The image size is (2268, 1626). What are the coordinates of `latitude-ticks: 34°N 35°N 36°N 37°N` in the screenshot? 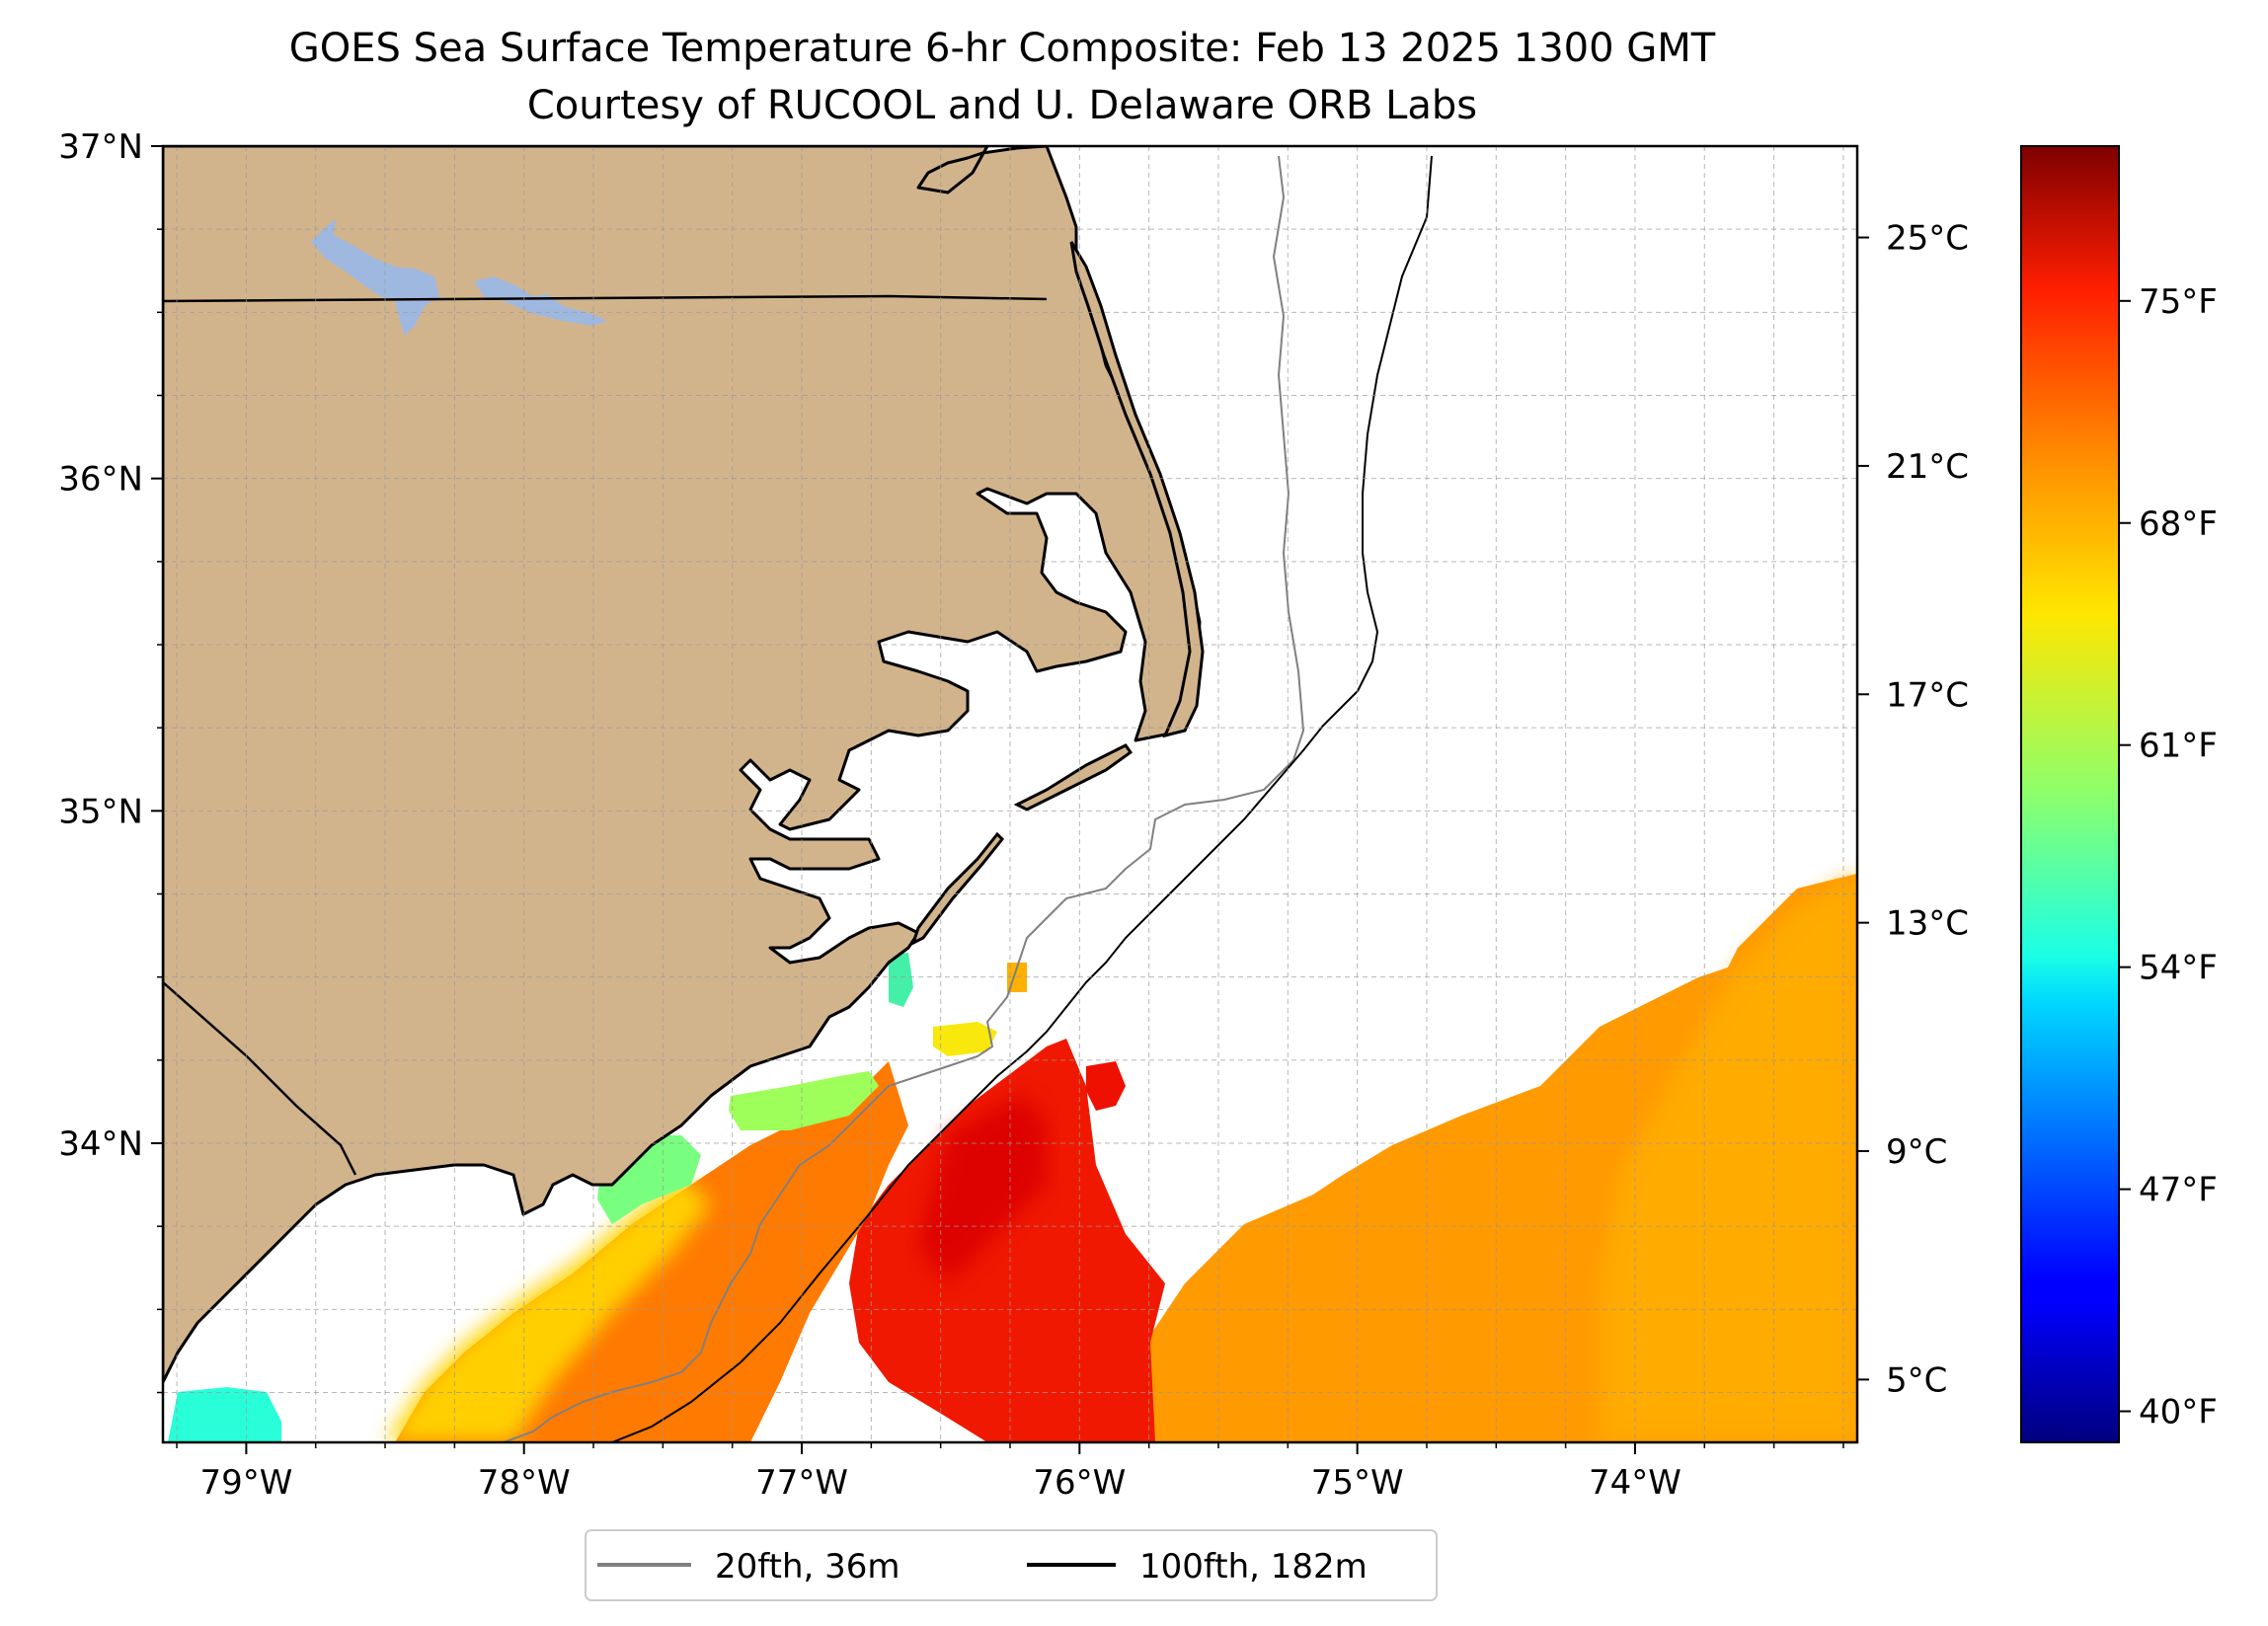 It's located at (110, 760).